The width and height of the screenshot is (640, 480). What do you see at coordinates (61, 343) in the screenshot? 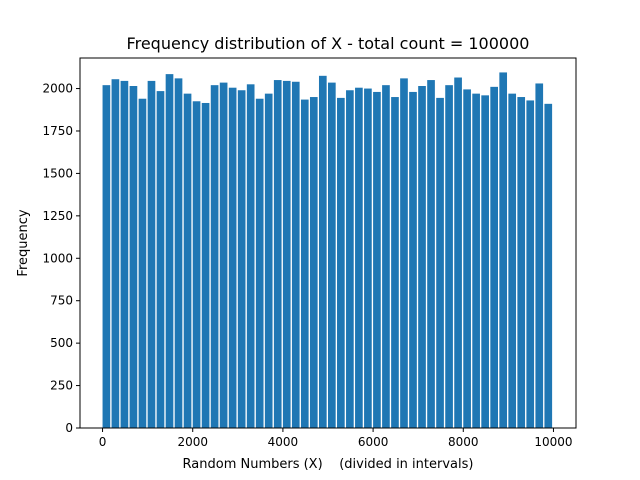
I see `y-tick-label: 500` at bounding box center [61, 343].